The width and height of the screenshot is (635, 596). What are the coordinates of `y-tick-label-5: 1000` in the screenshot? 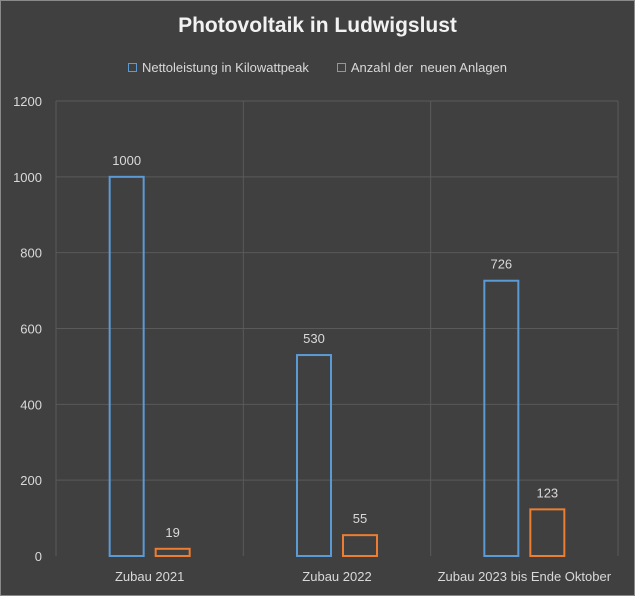 It's located at (27, 177).